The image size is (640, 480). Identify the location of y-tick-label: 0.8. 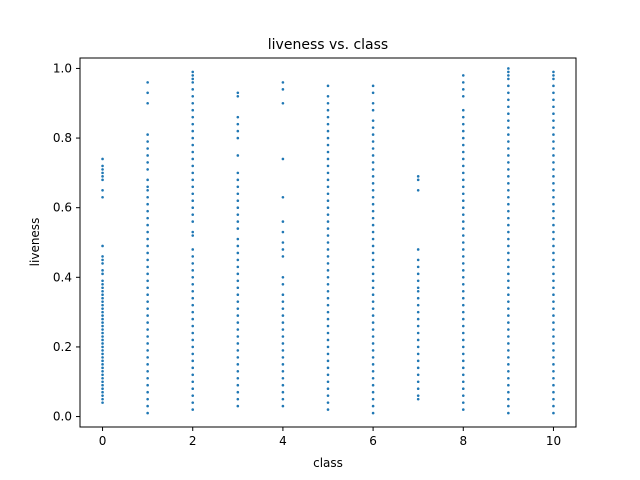
(62, 138).